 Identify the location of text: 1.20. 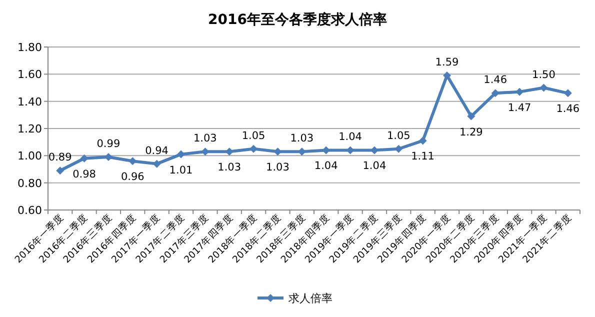
(30, 129).